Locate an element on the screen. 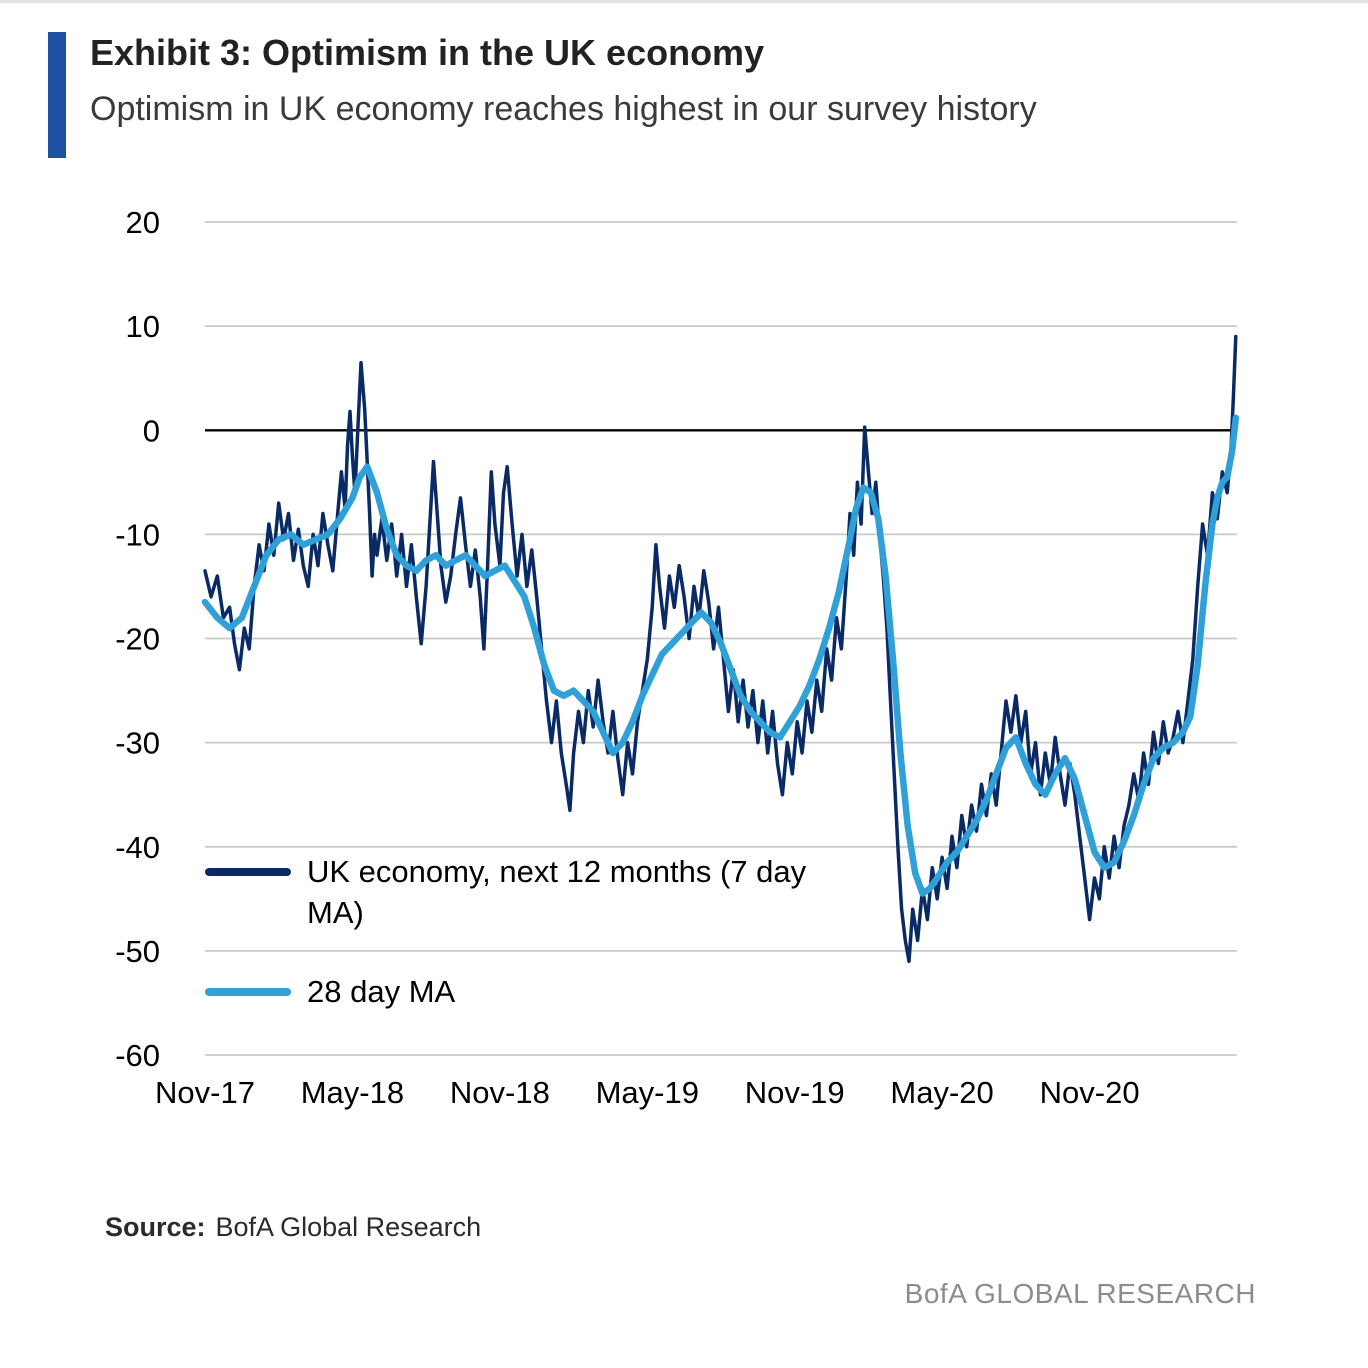  svg-text: Nov-19 is located at coordinates (795, 1092).